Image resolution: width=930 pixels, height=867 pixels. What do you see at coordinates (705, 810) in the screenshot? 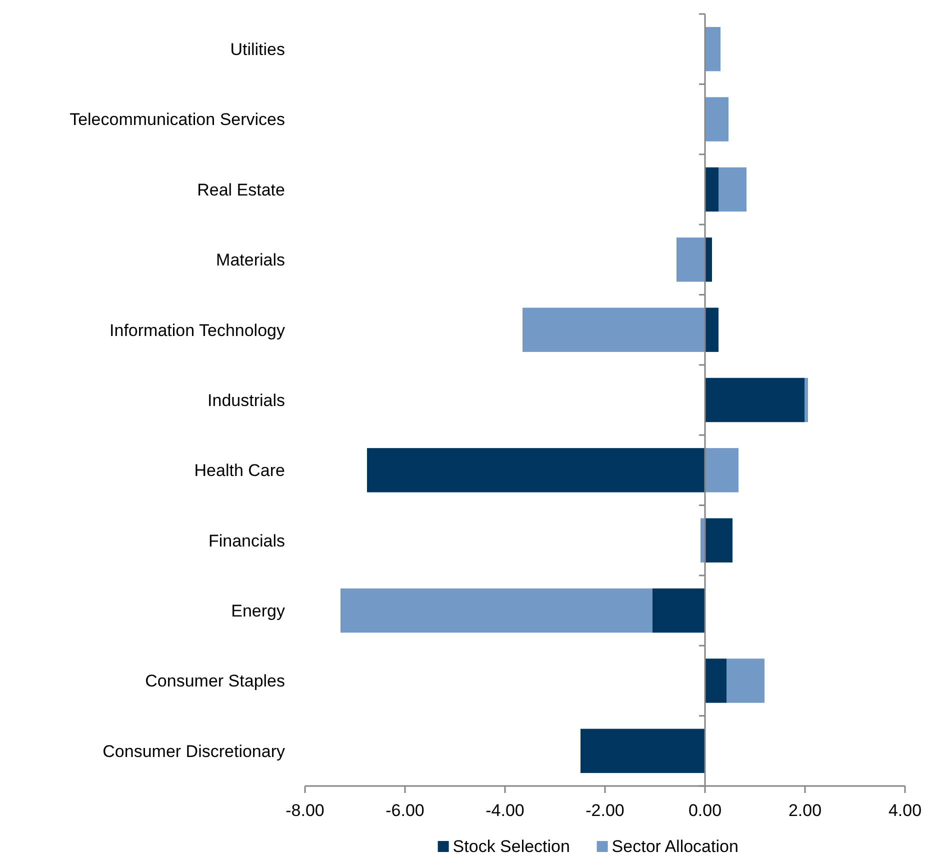
I see `x-tick-label: 0.00` at bounding box center [705, 810].